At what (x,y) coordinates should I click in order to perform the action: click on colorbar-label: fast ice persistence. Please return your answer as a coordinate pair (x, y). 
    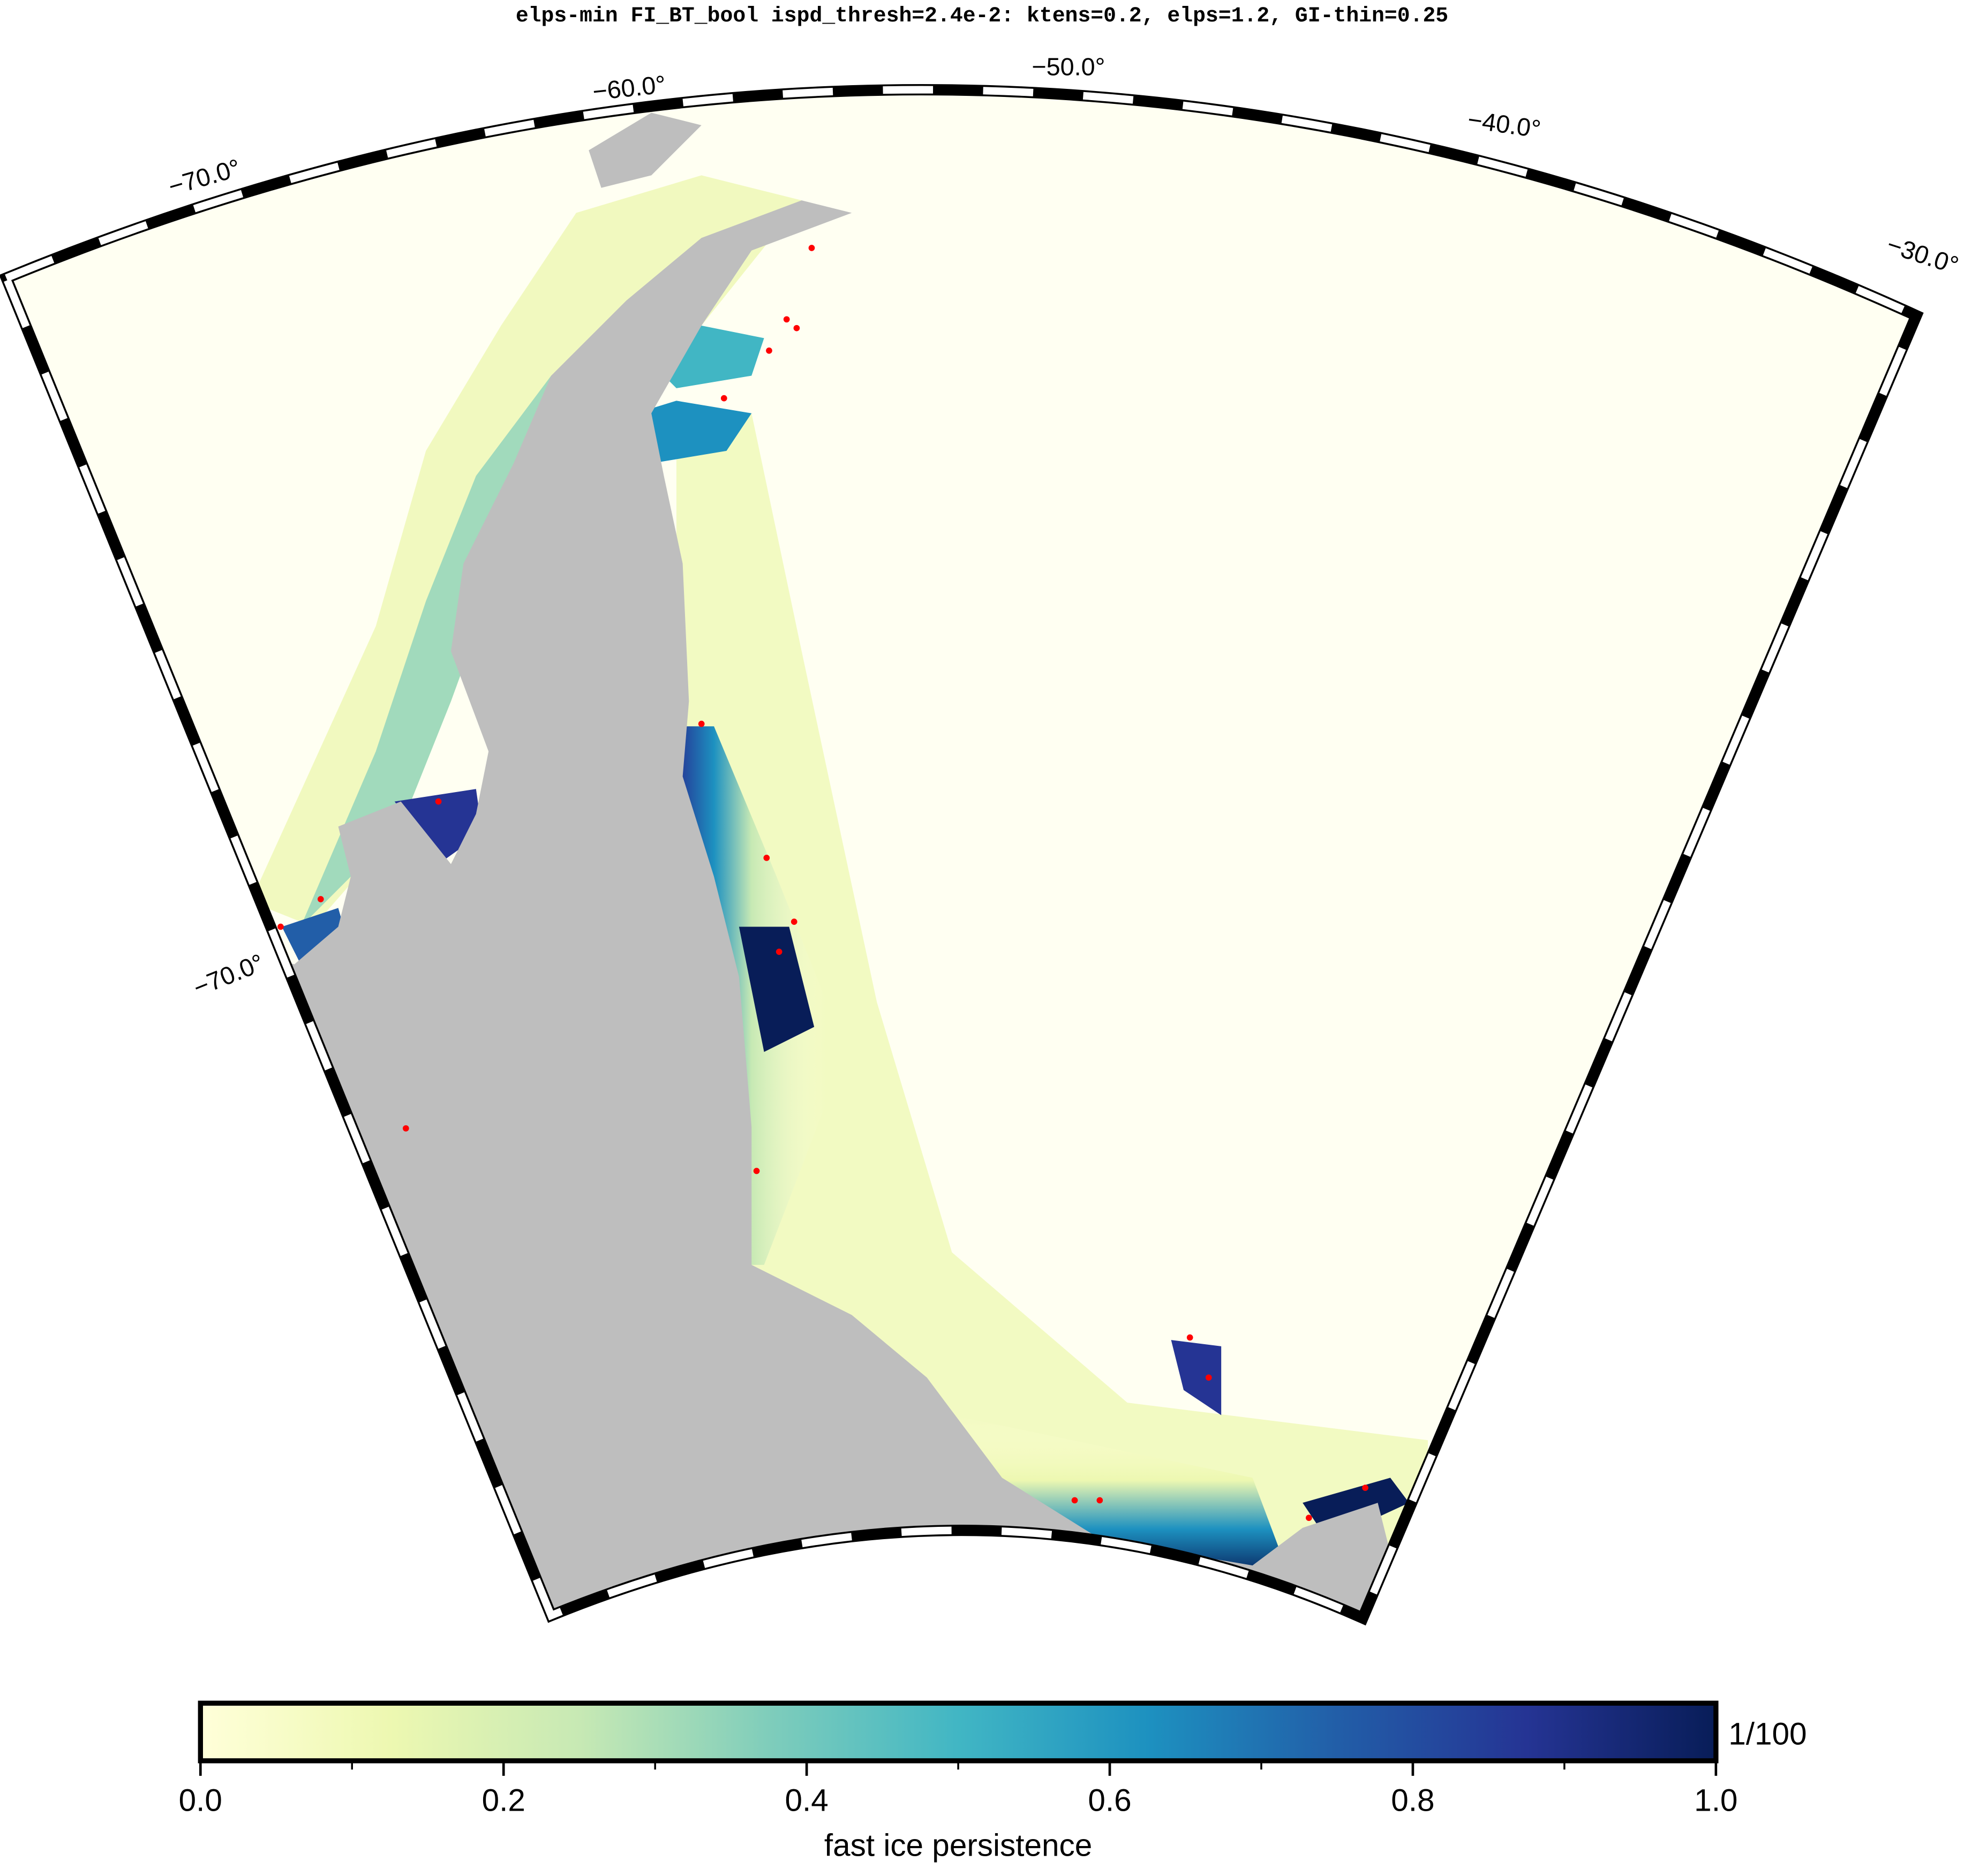
    Looking at the image, I should click on (958, 1845).